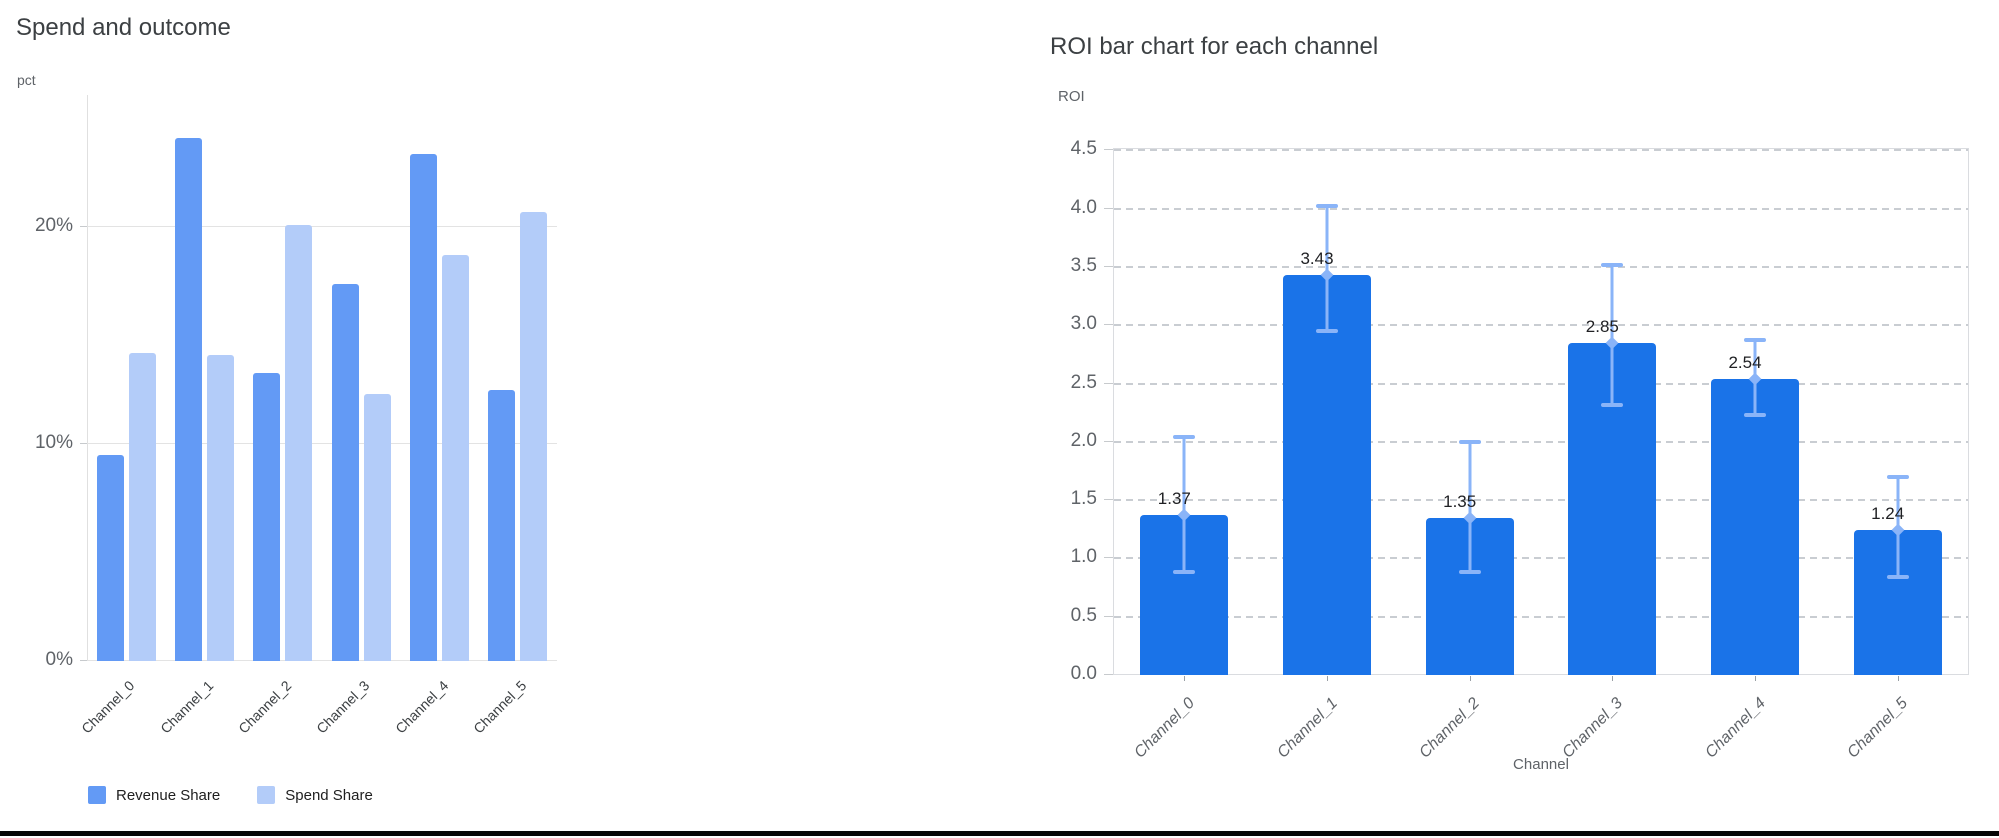 The width and height of the screenshot is (1999, 838). Describe the element at coordinates (1317, 259) in the screenshot. I see `roi-value-label-Channel_1: 3.43` at that location.